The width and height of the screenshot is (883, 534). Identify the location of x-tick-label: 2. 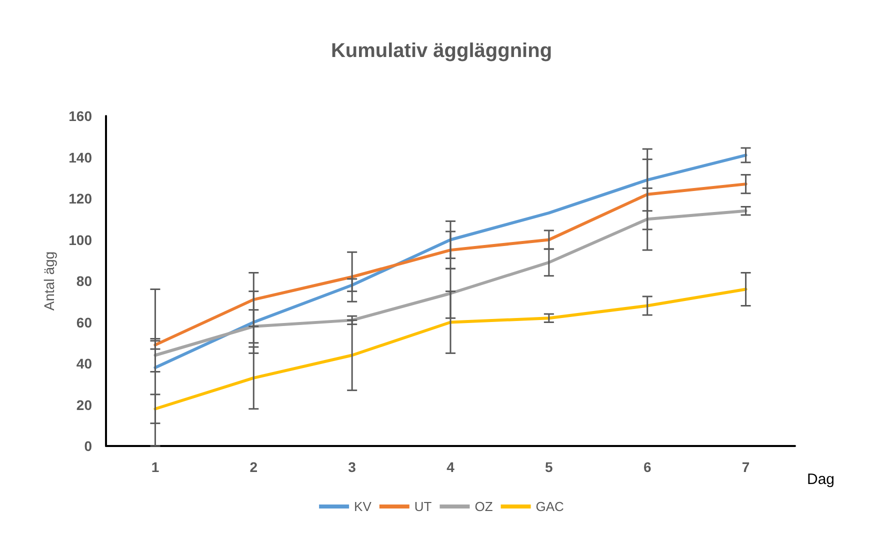
(254, 467).